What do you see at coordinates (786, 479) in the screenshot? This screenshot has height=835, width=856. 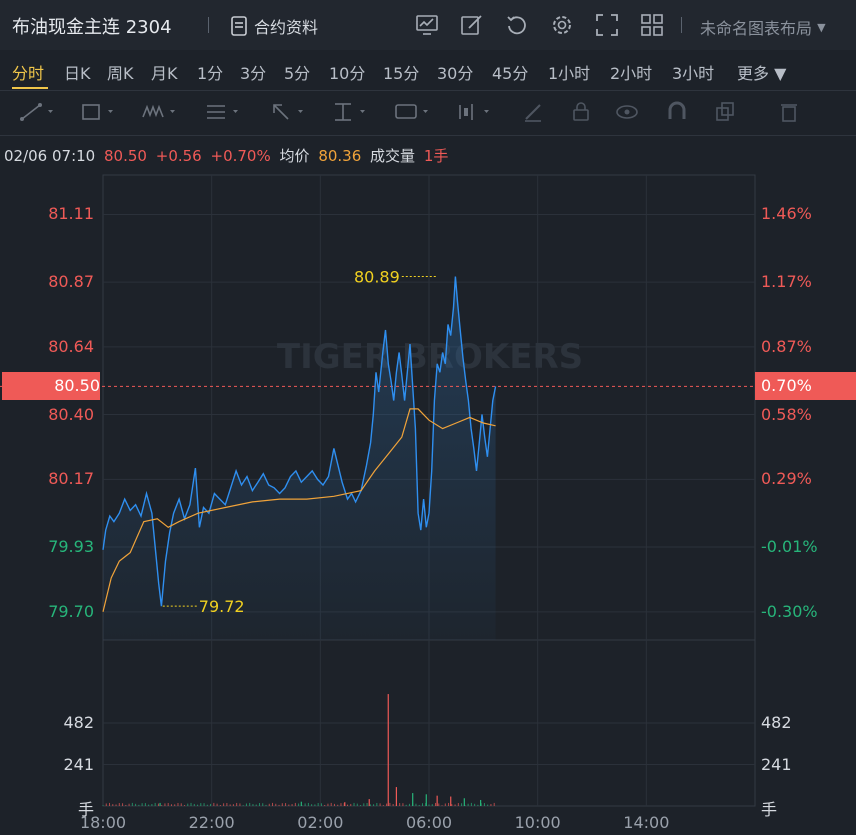 I see `pct-tick-right: 0.29%` at bounding box center [786, 479].